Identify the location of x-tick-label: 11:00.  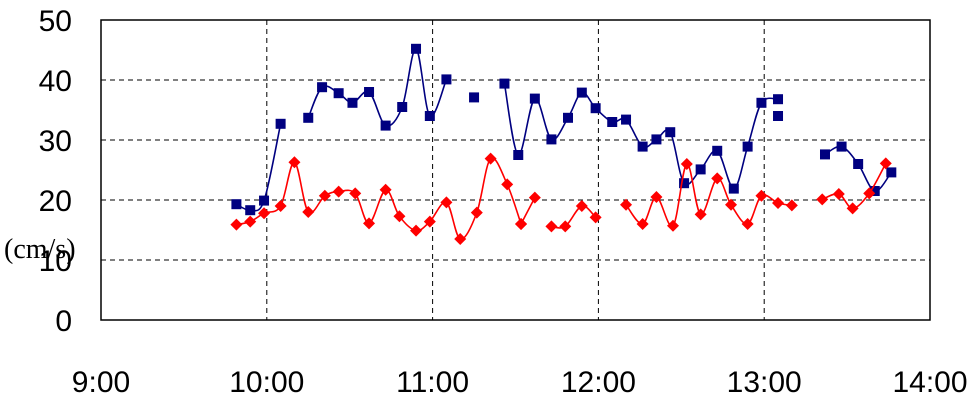
(432, 381).